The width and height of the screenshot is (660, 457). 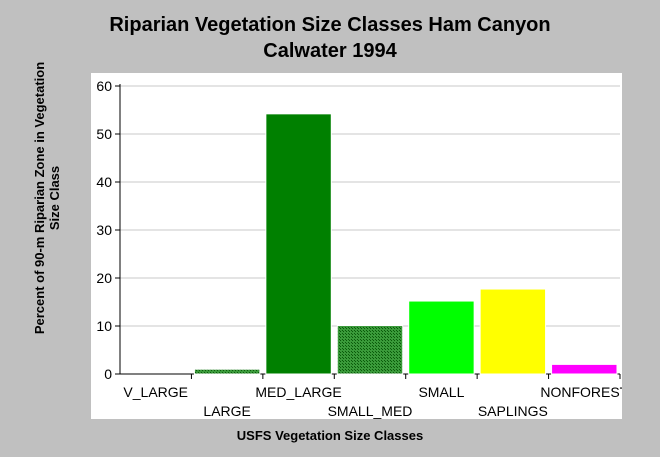 What do you see at coordinates (298, 392) in the screenshot?
I see `x-tick-label: MED_LARGE` at bounding box center [298, 392].